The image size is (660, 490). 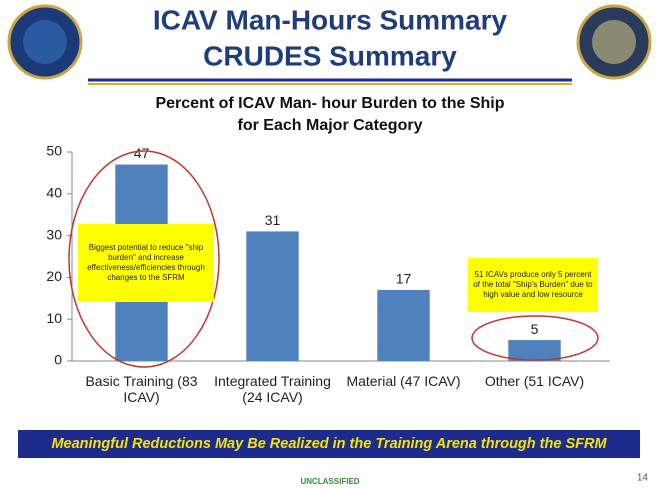 What do you see at coordinates (273, 220) in the screenshot?
I see `value-label: 31` at bounding box center [273, 220].